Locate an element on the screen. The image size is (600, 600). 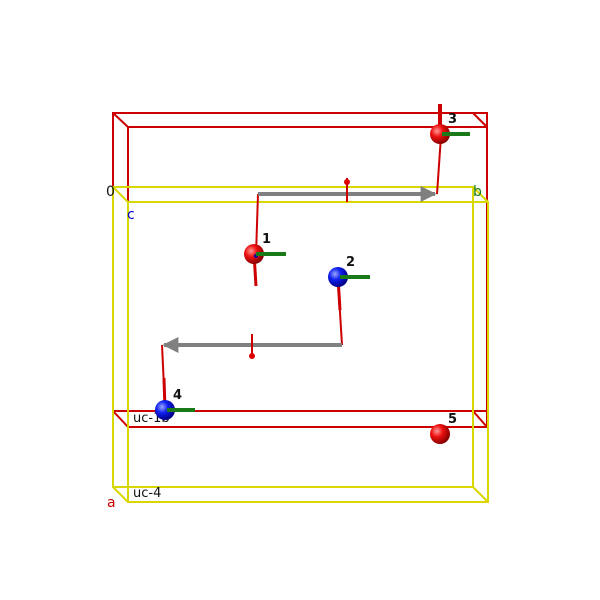
atom-4-label: 4 is located at coordinates (177, 395).